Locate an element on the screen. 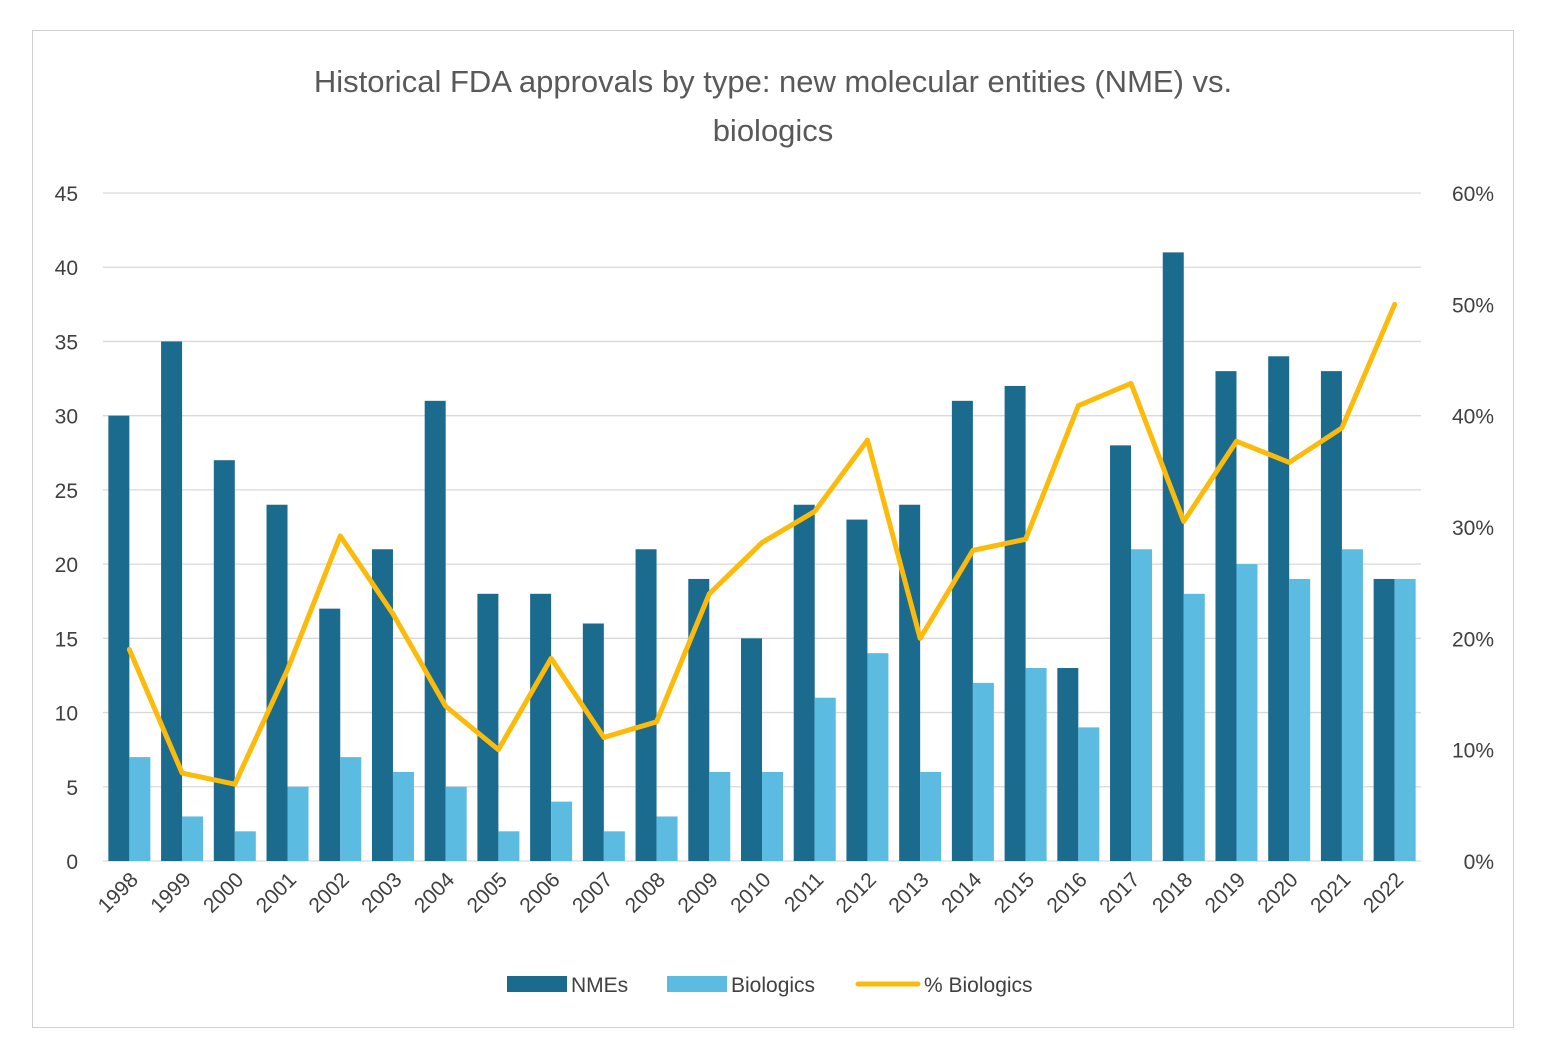 Image resolution: width=1546 pixels, height=1058 pixels. x-tick-label: 2017 is located at coordinates (1119, 892).